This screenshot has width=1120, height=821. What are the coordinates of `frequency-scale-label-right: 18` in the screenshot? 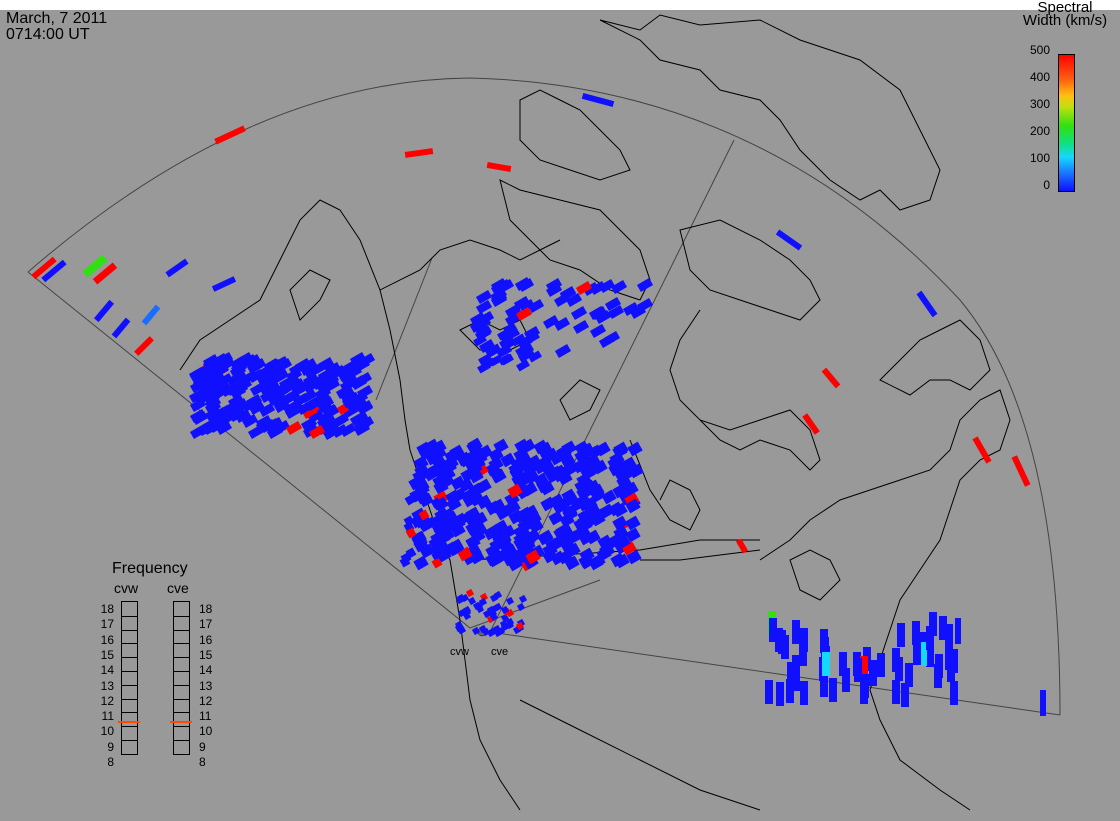 It's located at (206, 609).